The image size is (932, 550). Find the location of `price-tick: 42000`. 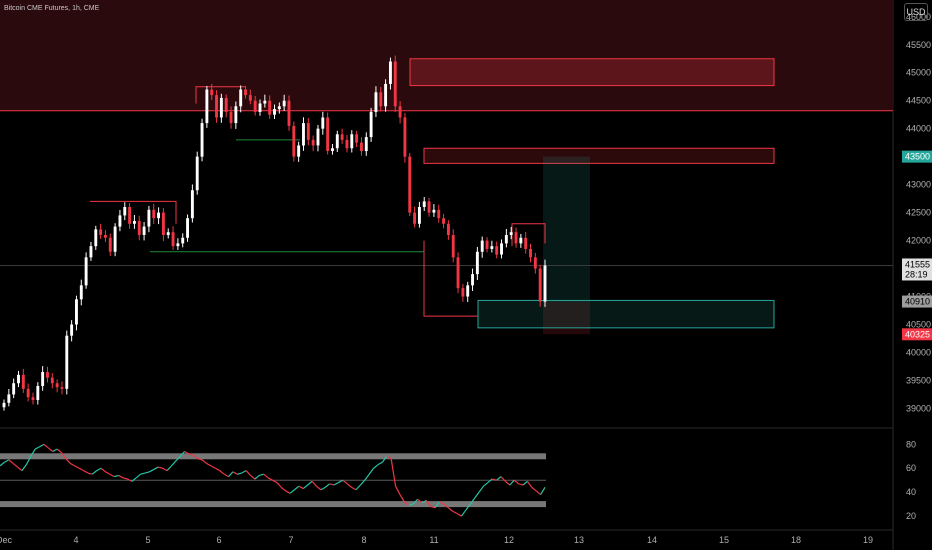

price-tick: 42000 is located at coordinates (918, 241).